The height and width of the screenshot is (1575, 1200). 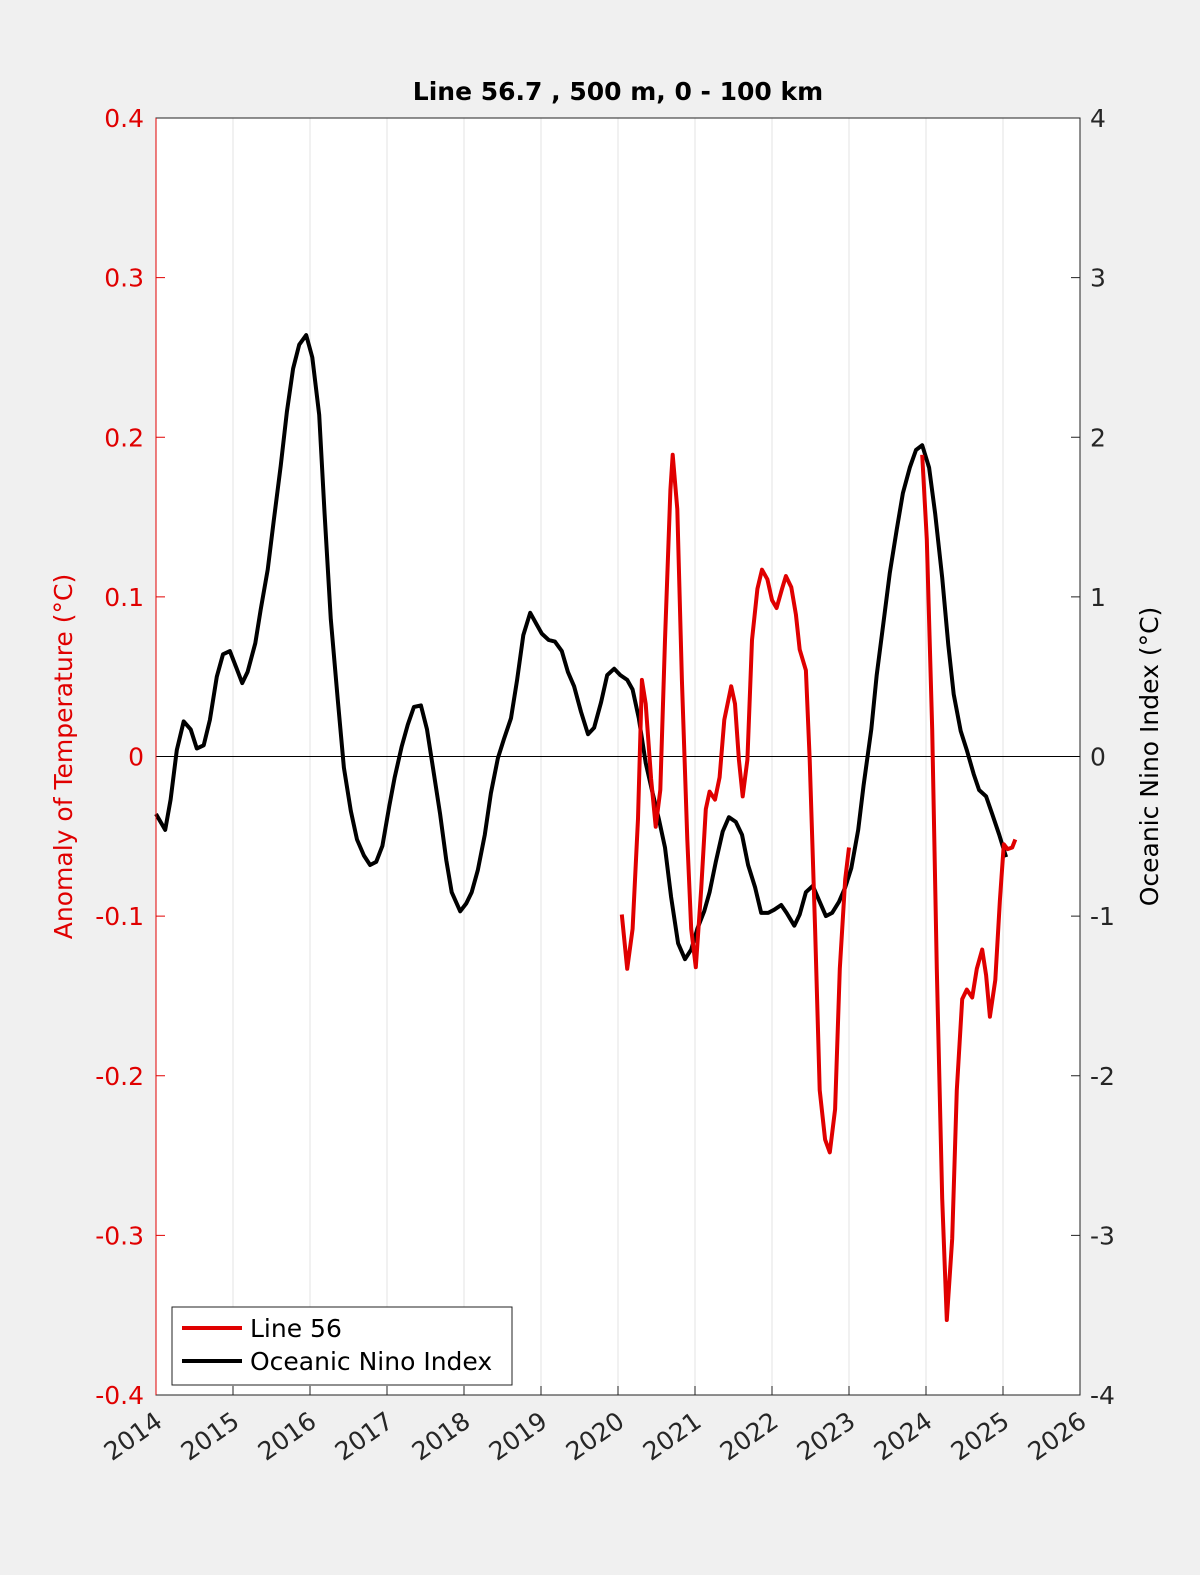 I want to click on legend-label: Oceanic Nino Index, so click(x=371, y=1361).